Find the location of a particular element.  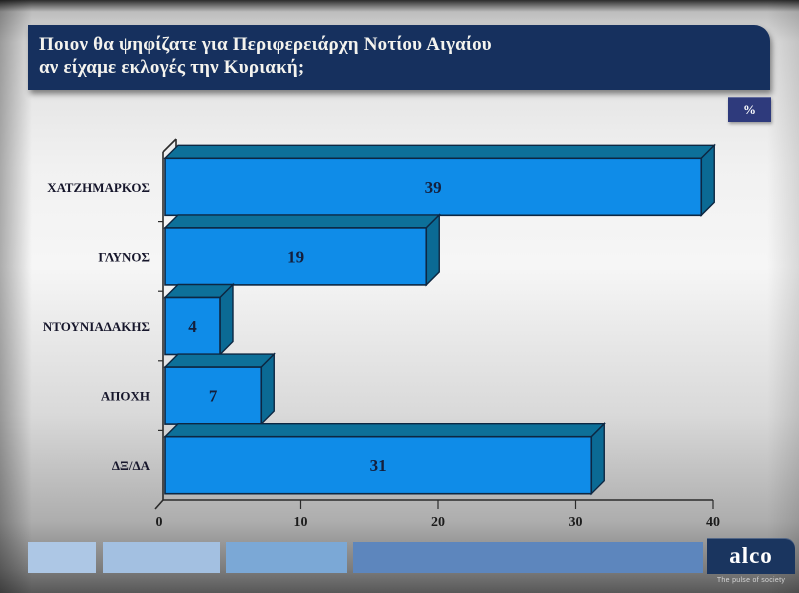

x-tick-label-10: 10 is located at coordinates (301, 522).